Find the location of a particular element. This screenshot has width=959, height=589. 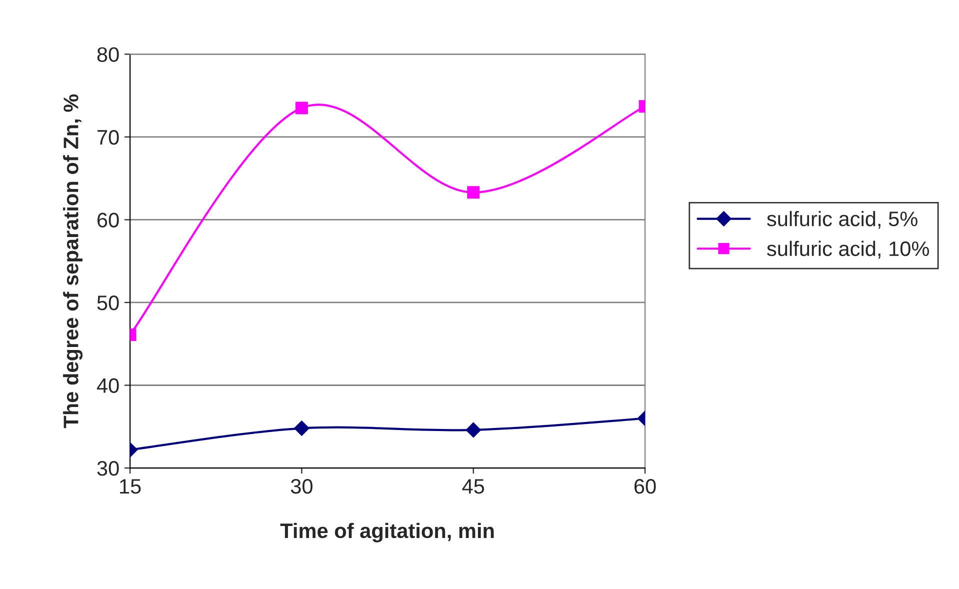

y-tick-label: 50 is located at coordinates (108, 302).